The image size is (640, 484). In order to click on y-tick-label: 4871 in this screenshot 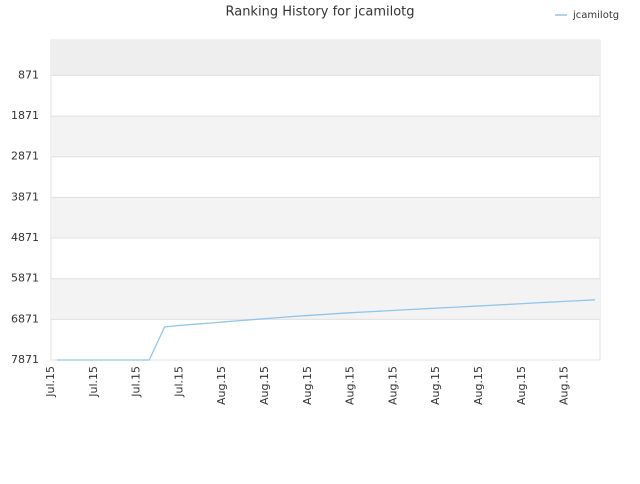, I will do `click(25, 237)`.